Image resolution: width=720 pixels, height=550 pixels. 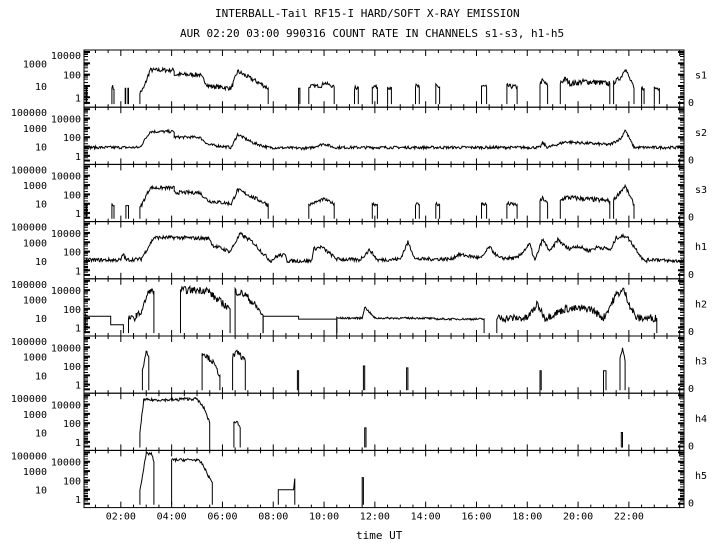 I want to click on panel-label: s2, so click(x=701, y=133).